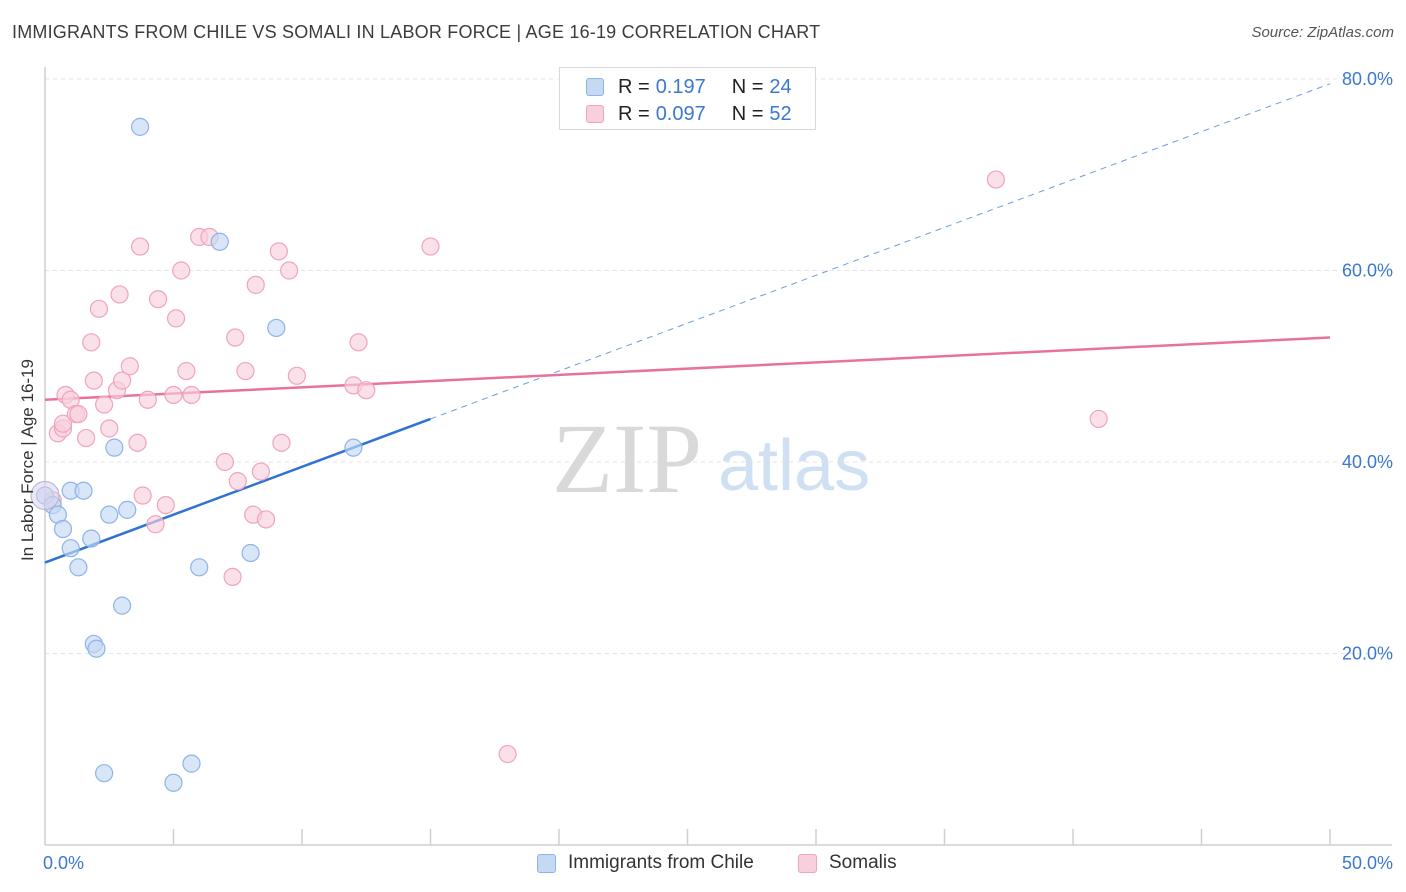 This screenshot has width=1406, height=892. I want to click on stats-row-chile: R = 0.197 N = 24, so click(689, 87).